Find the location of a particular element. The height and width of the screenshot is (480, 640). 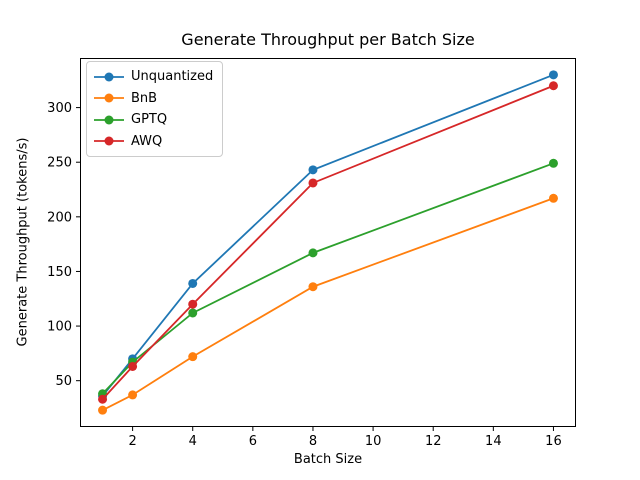

legend-label: Unquantized is located at coordinates (172, 77).